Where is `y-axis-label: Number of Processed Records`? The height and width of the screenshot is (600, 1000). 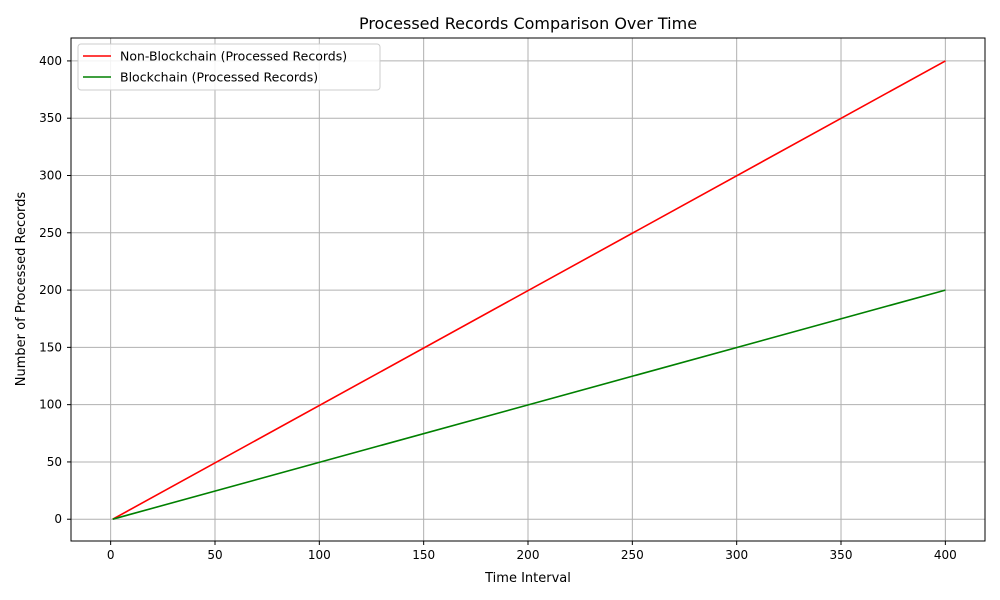 y-axis-label: Number of Processed Records is located at coordinates (21, 289).